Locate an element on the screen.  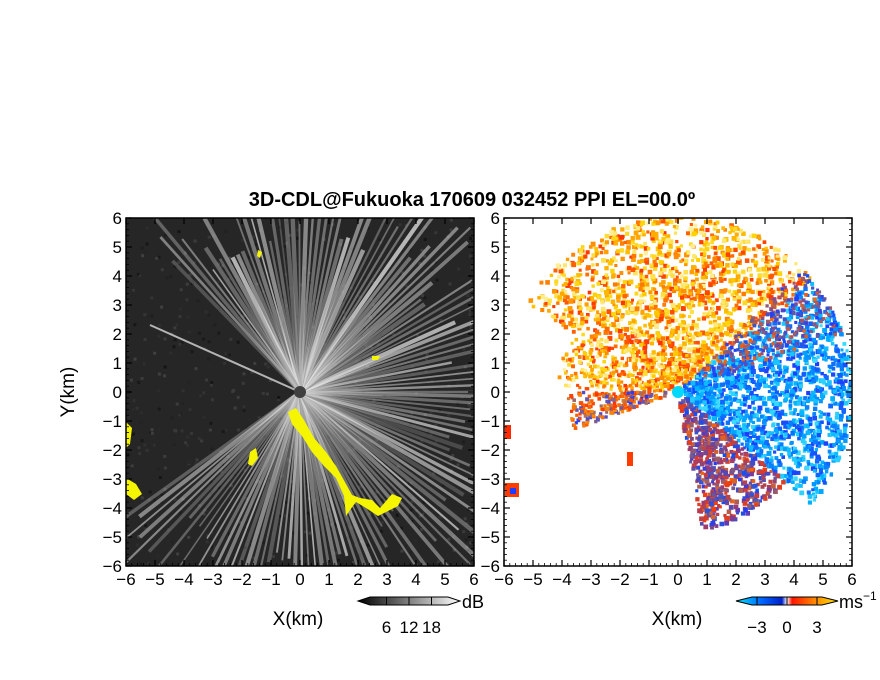
x-tick-label: −1 is located at coordinates (270, 579).